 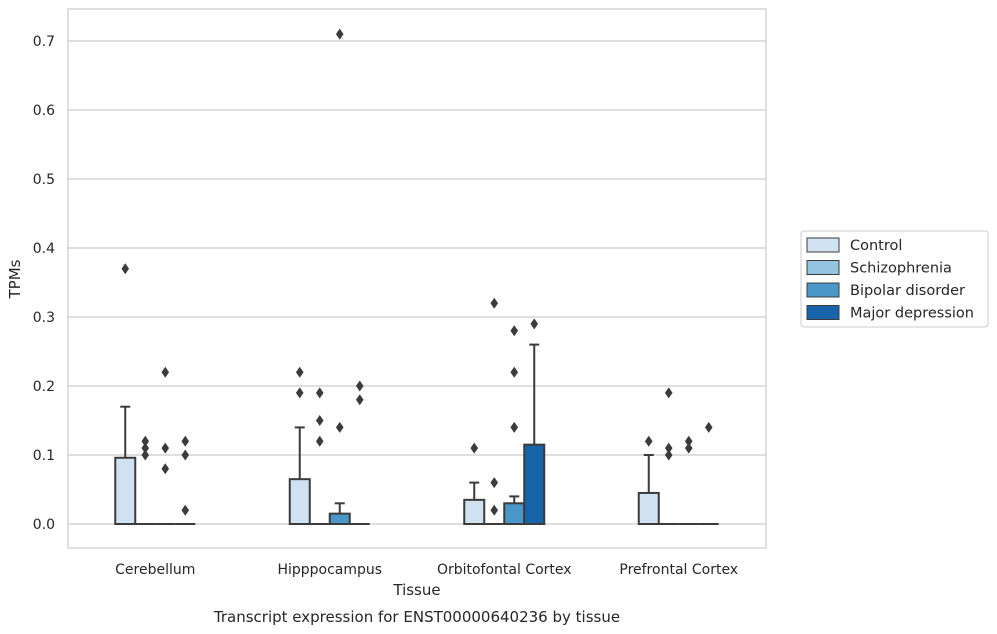 I want to click on y-tick-label: 0.1, so click(x=44, y=456).